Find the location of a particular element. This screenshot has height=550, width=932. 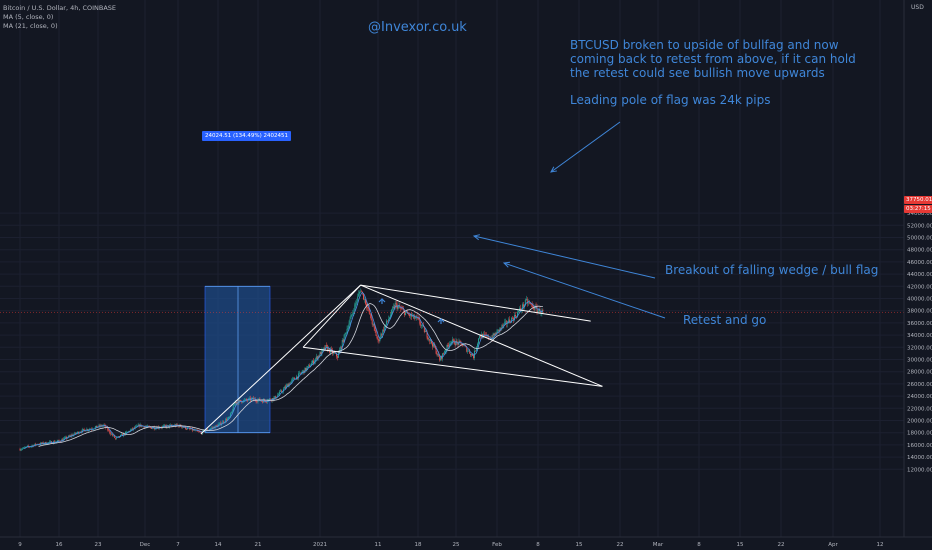

ma21-legend: MA (21, close, 0) is located at coordinates (30, 26).